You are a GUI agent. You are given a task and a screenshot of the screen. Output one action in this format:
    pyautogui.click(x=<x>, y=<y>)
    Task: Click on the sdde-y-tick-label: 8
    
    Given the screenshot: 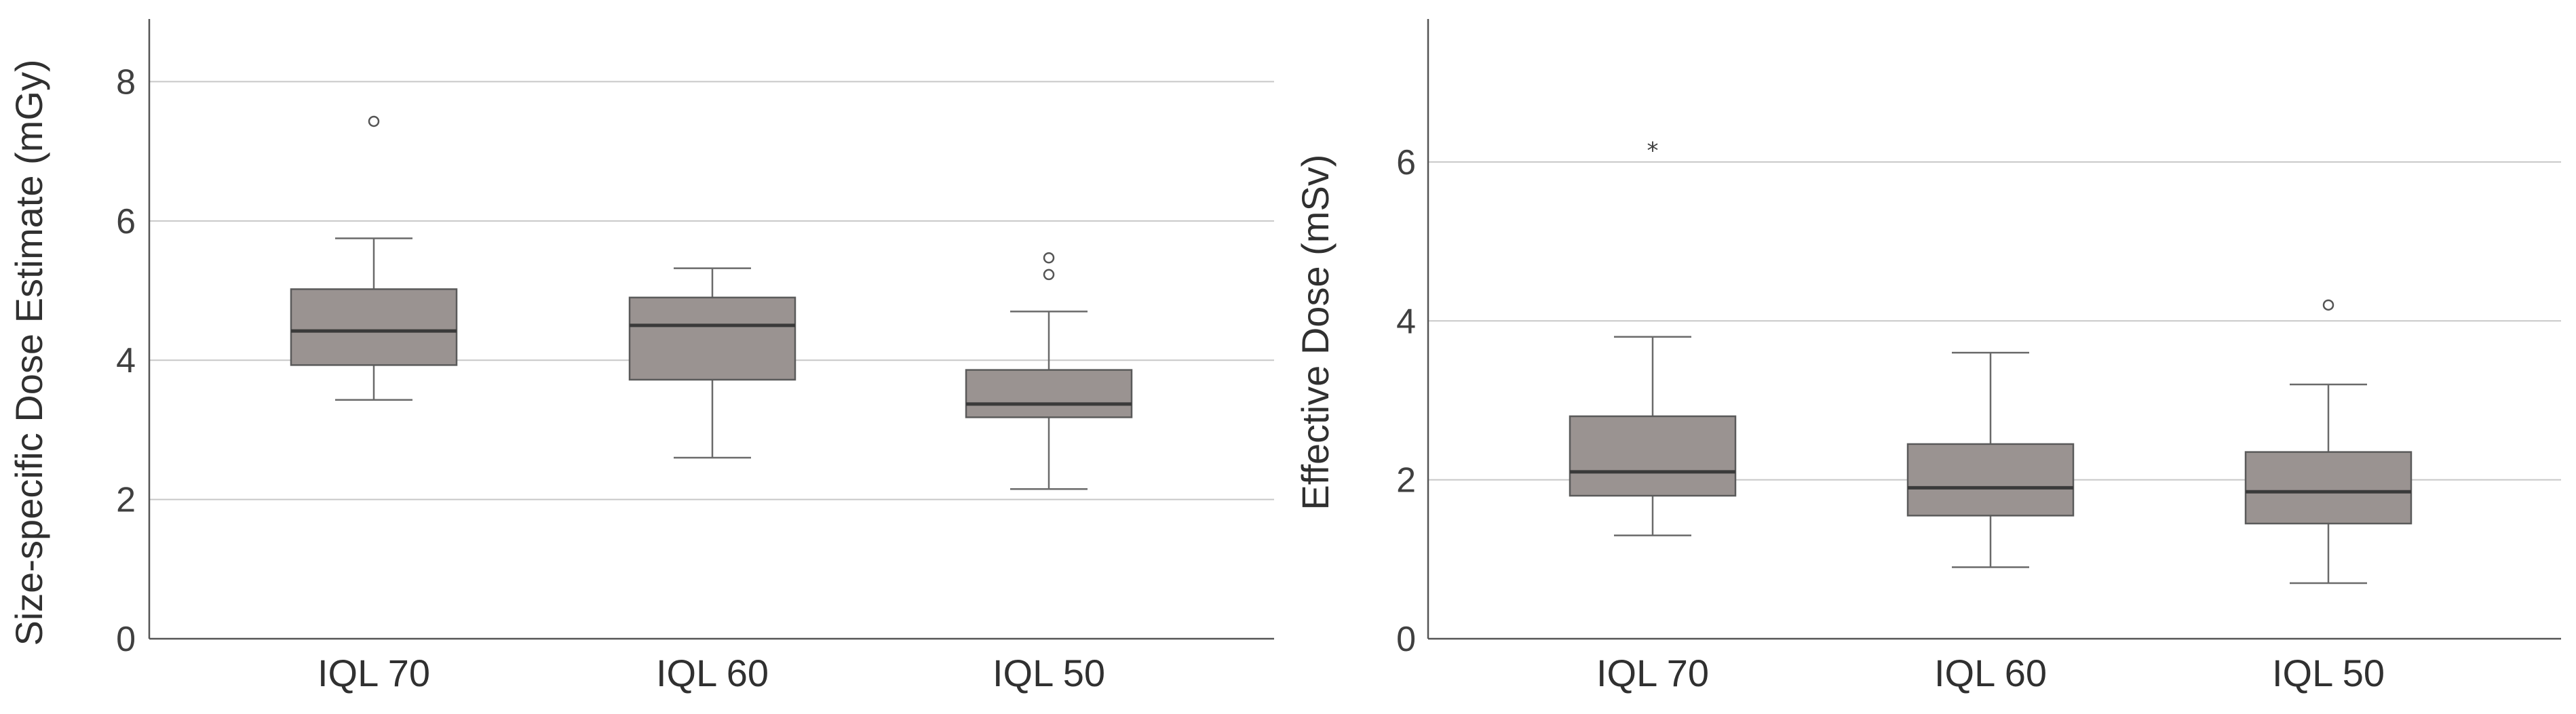 What is the action you would take?
    pyautogui.click(x=126, y=82)
    